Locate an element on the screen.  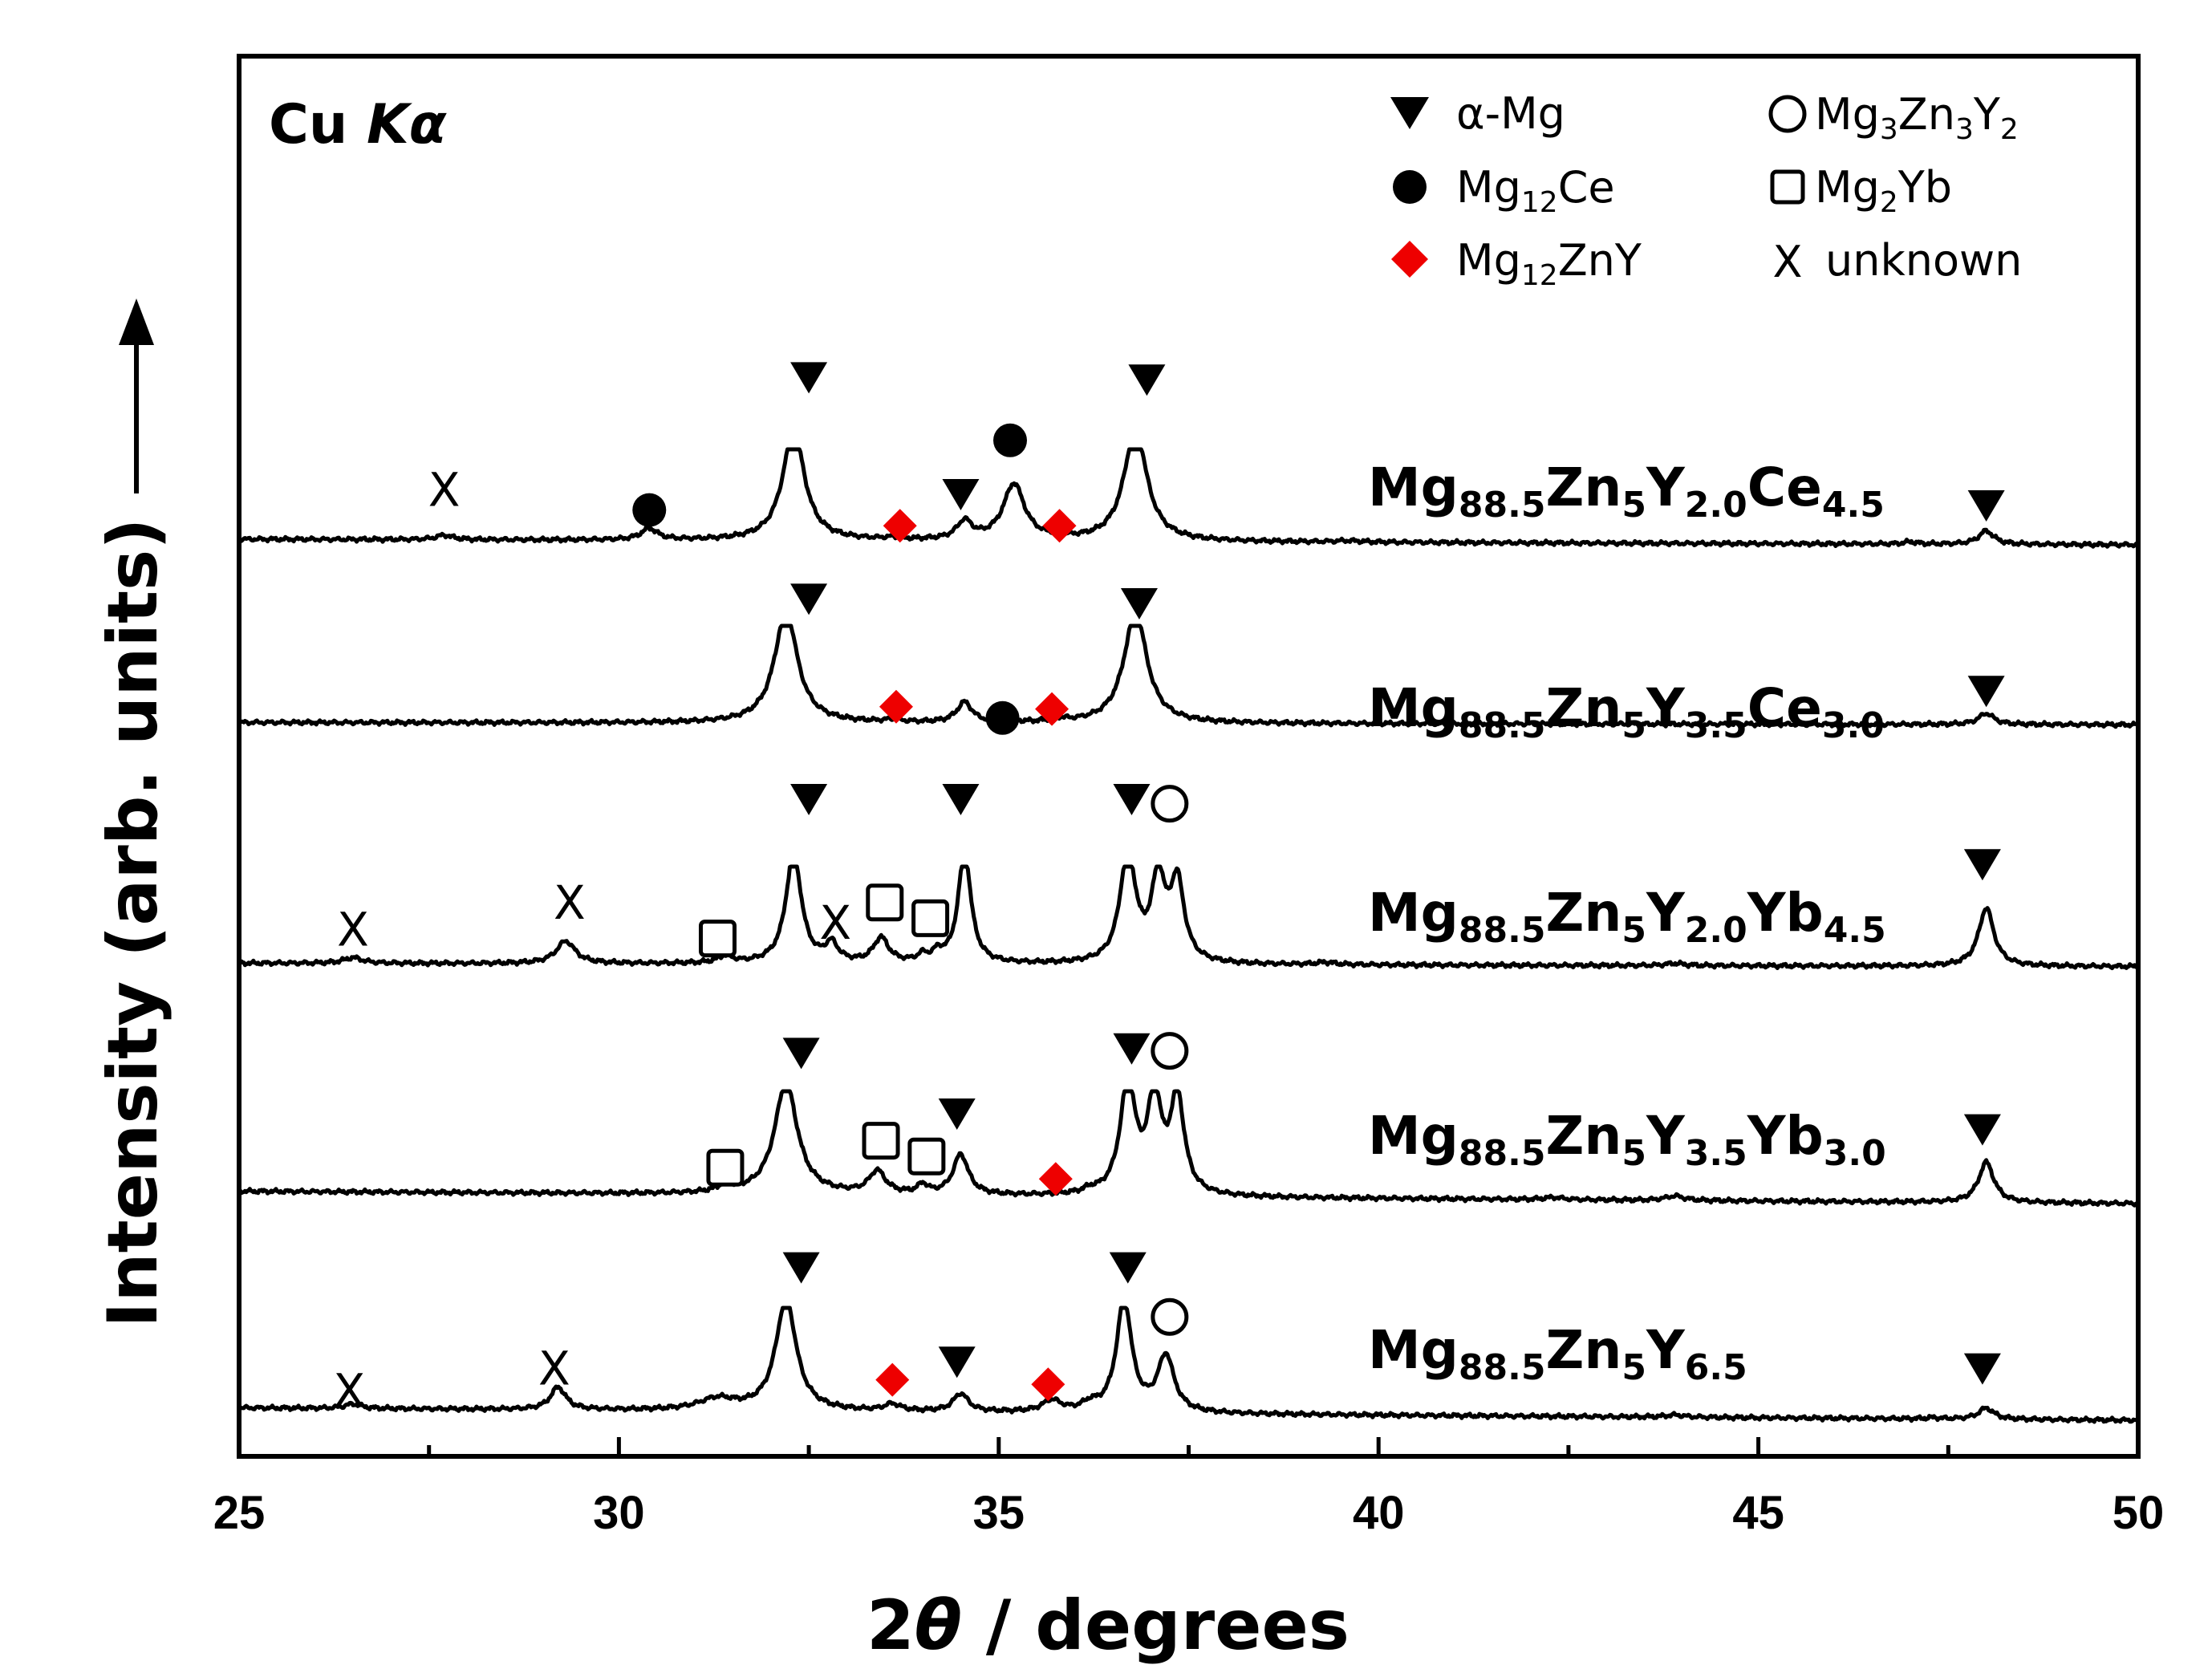
legend-mg12ce-symbol is located at coordinates (1410, 187).